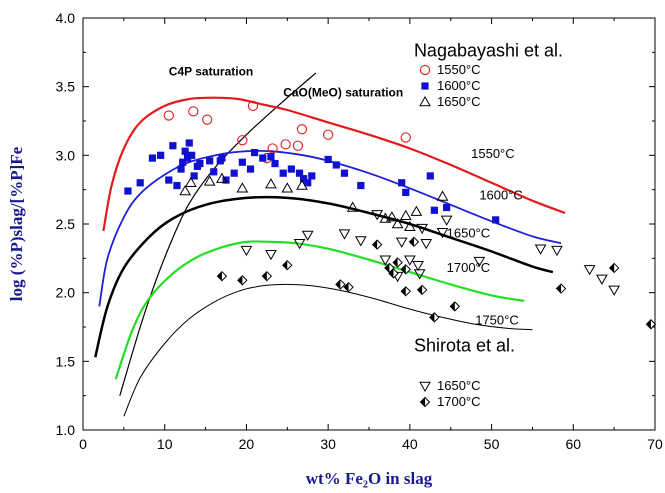  Describe the element at coordinates (469, 233) in the screenshot. I see `annotation-l1650: 1650°C` at that location.